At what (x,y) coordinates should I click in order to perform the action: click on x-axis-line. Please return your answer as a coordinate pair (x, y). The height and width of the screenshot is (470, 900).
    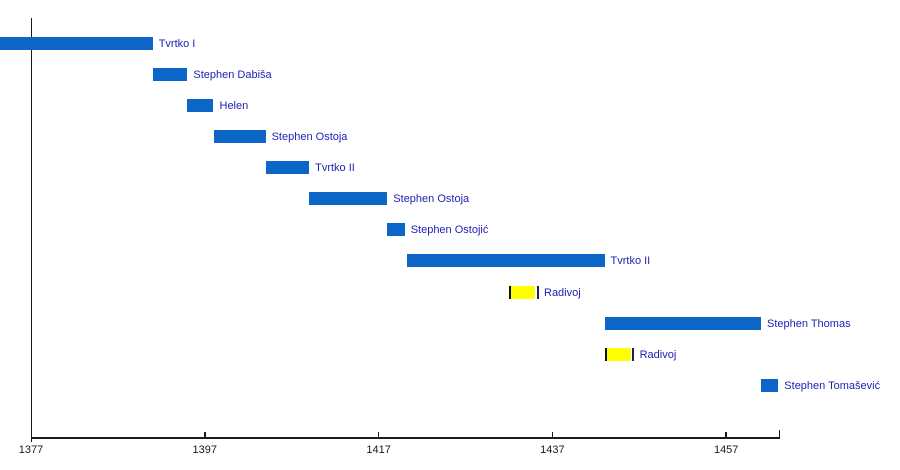
    Looking at the image, I should click on (405, 438).